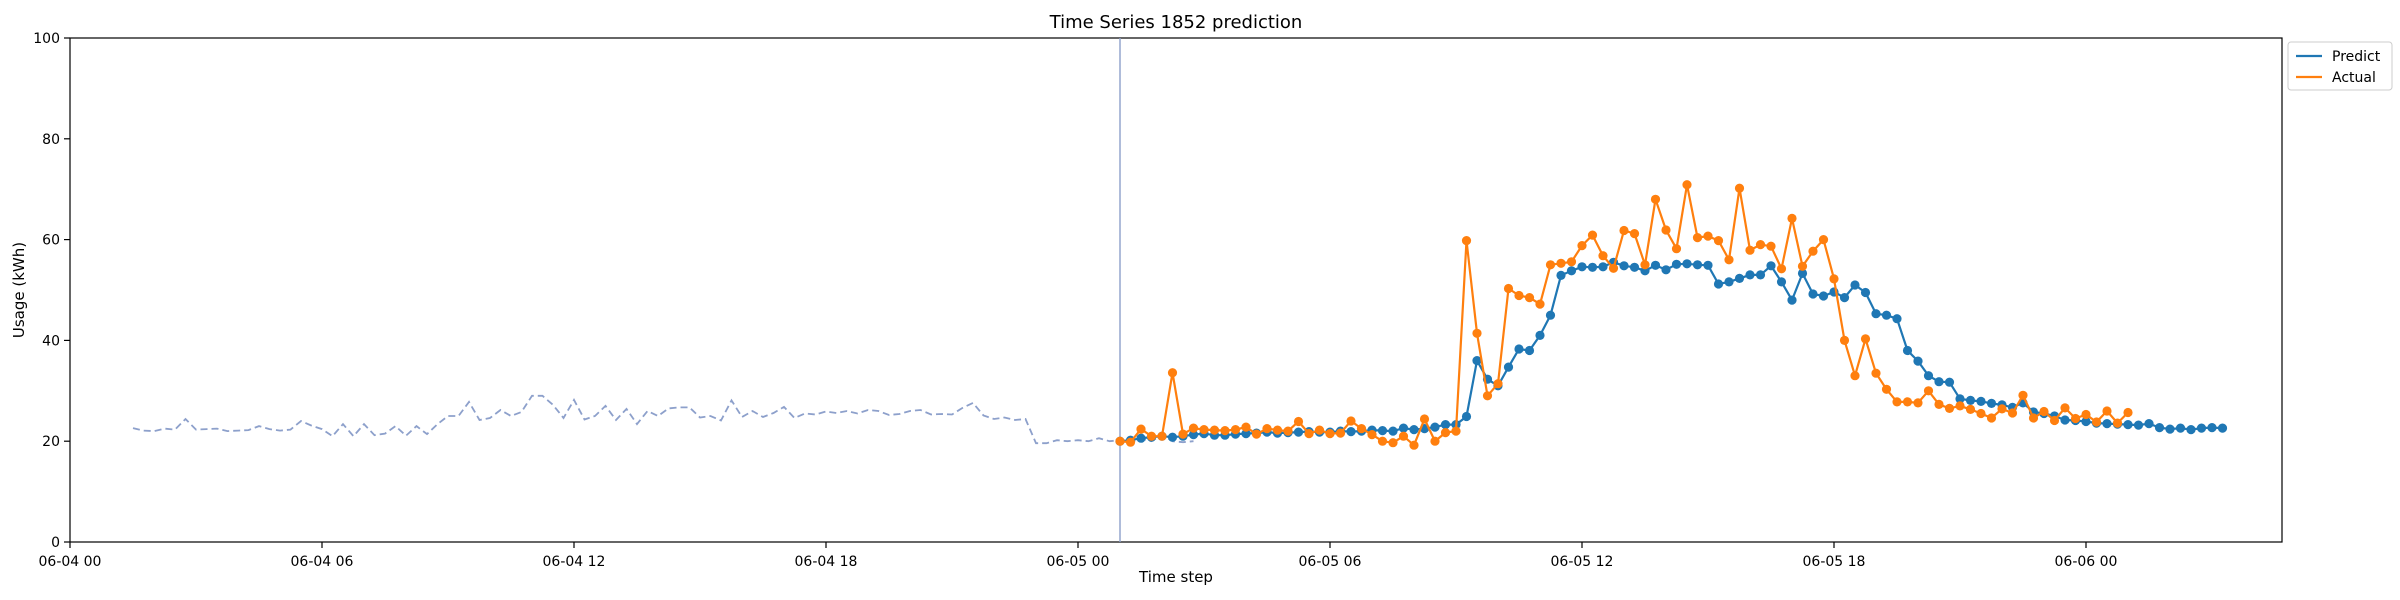 Image resolution: width=2400 pixels, height=600 pixels. I want to click on x-tick-label: 06-04 18, so click(826, 562).